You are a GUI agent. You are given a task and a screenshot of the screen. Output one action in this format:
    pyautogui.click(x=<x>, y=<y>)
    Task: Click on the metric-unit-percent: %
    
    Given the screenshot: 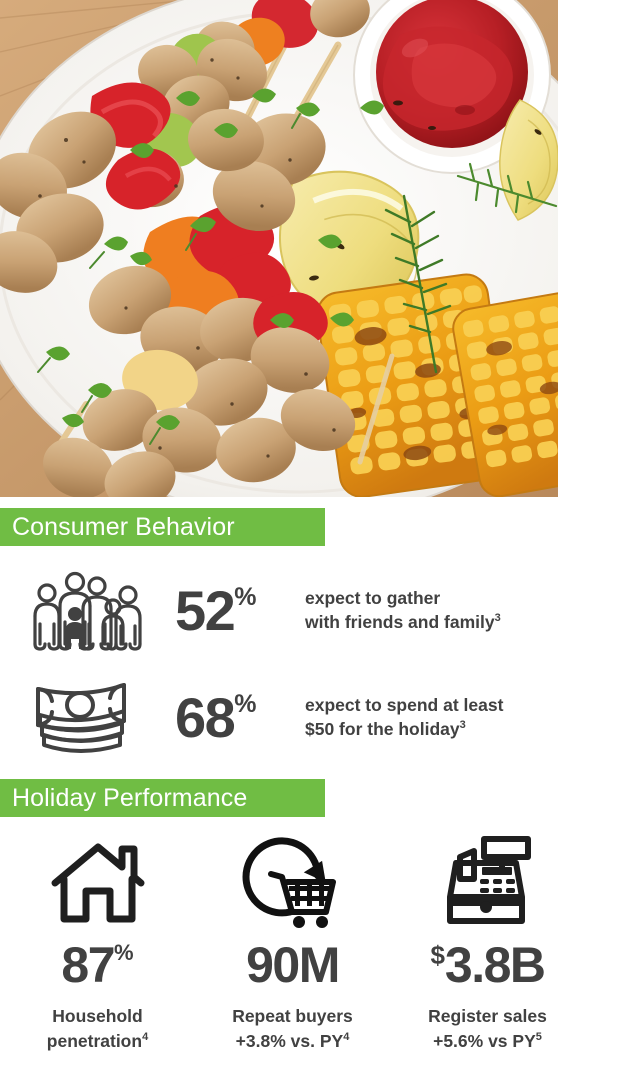 What is the action you would take?
    pyautogui.click(x=124, y=952)
    